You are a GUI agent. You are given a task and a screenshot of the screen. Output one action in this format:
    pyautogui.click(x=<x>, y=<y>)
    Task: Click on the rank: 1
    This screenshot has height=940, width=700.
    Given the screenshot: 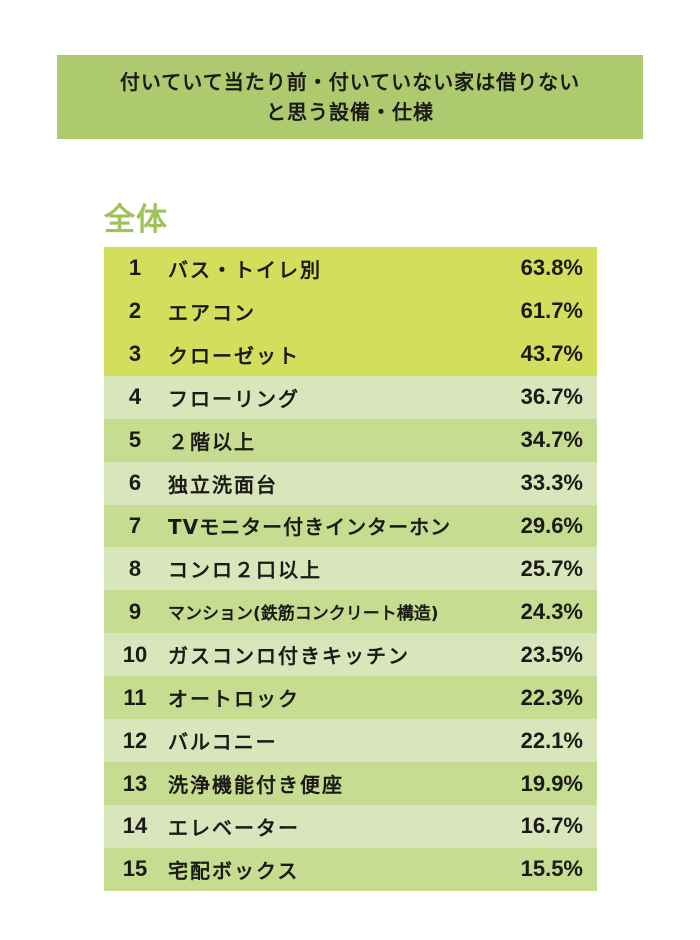 What is the action you would take?
    pyautogui.click(x=135, y=268)
    